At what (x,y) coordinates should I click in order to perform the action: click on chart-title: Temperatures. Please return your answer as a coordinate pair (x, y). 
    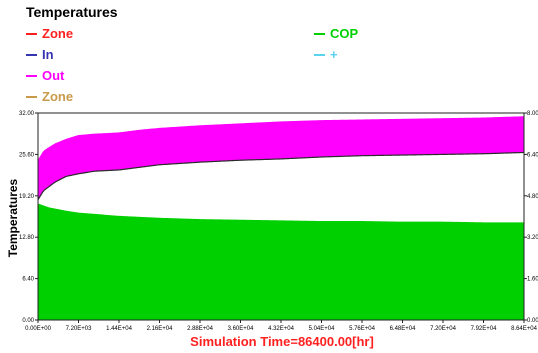
    Looking at the image, I should click on (72, 12).